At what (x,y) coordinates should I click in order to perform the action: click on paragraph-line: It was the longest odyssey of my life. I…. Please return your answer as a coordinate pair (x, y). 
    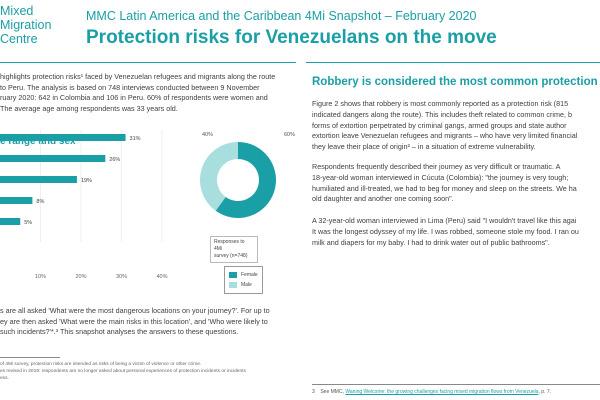
    Looking at the image, I should click on (445, 231).